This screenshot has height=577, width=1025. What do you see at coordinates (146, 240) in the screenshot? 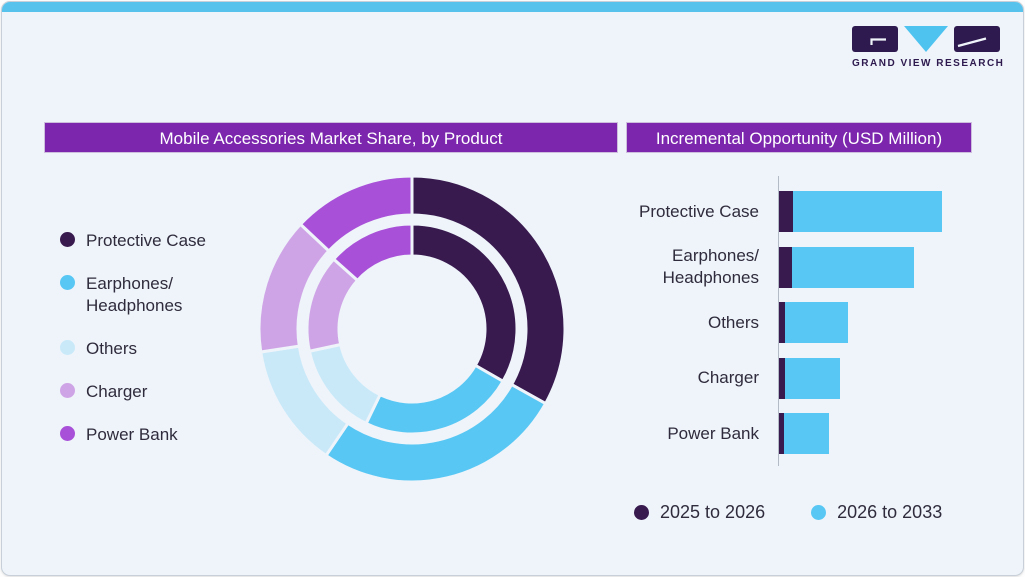
I see `legend-item-label: Protective Case` at bounding box center [146, 240].